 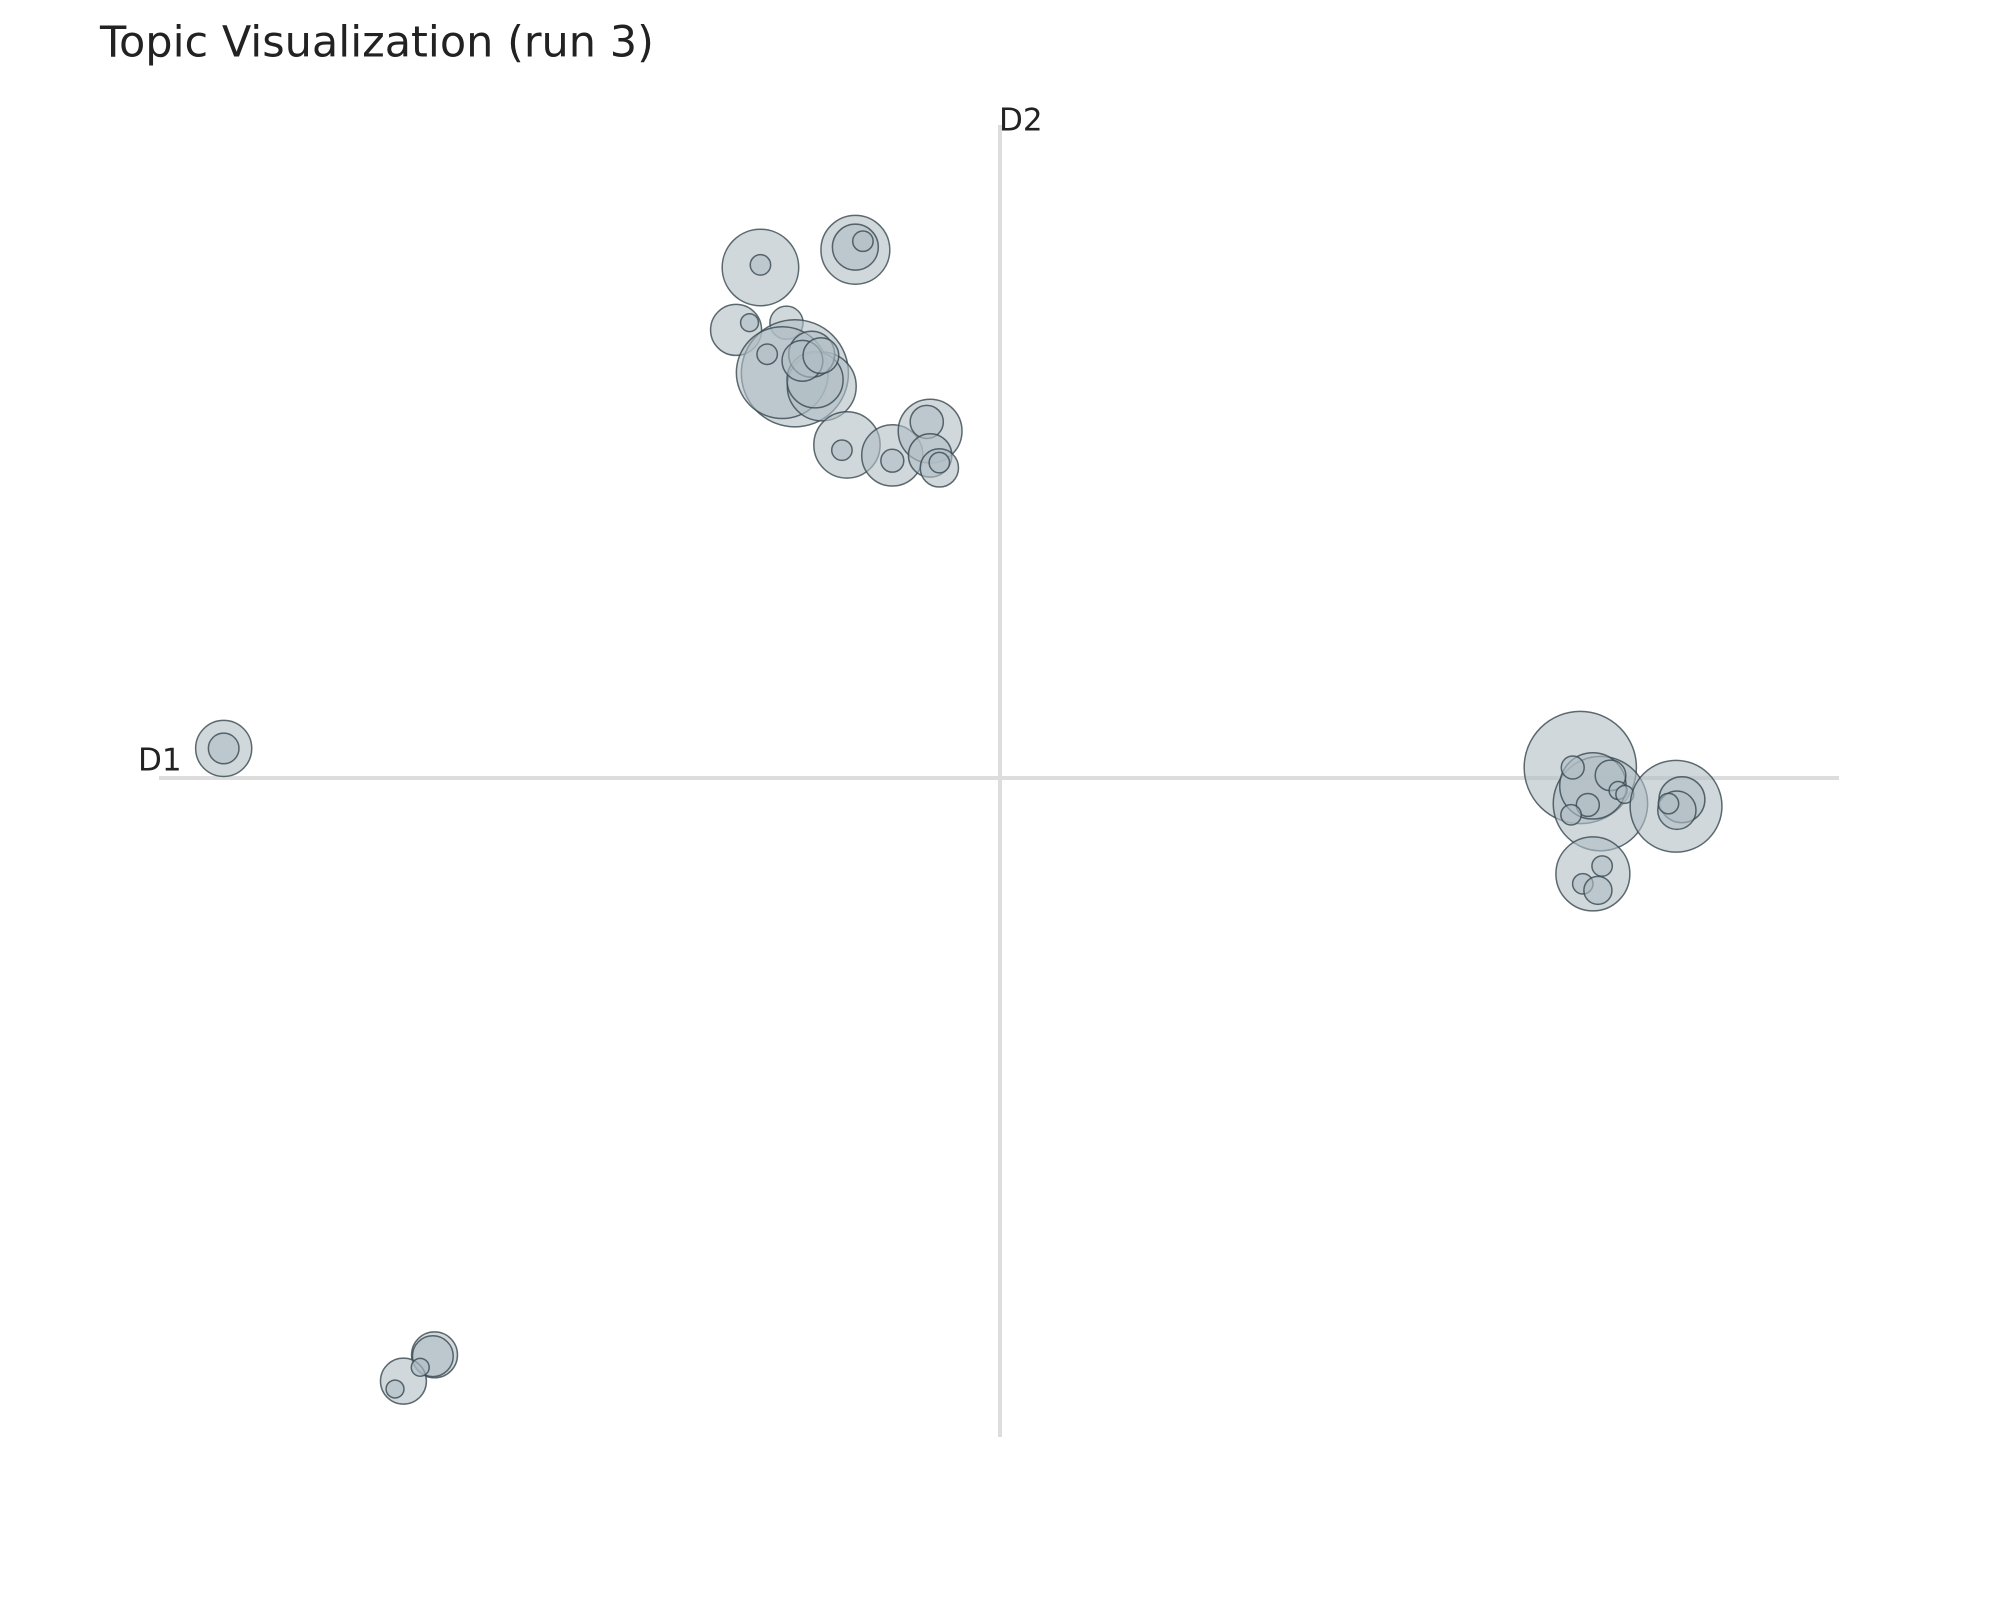 What do you see at coordinates (376, 43) in the screenshot?
I see `chart-title: Topic Visualization (run 3)` at bounding box center [376, 43].